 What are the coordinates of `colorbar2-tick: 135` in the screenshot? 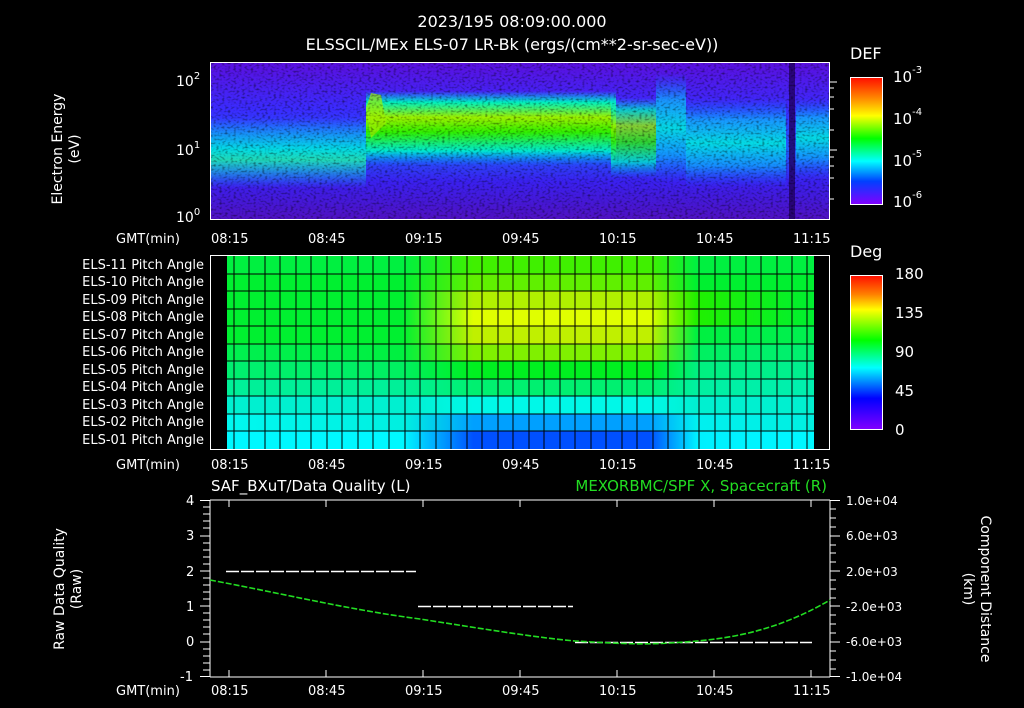 It's located at (909, 313).